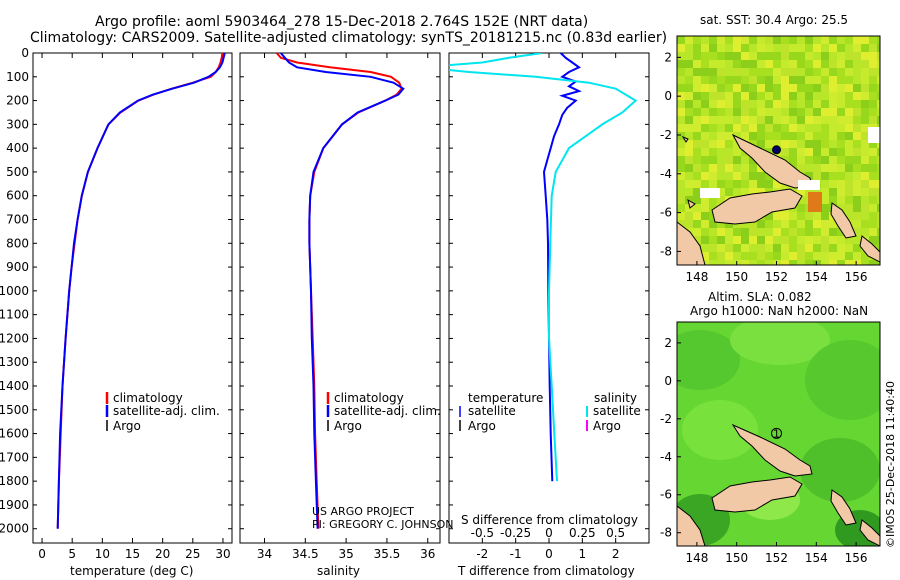  What do you see at coordinates (383, 412) in the screenshot?
I see `salinity-legend: climatology satellite-adj. clim. Argo` at bounding box center [383, 412].